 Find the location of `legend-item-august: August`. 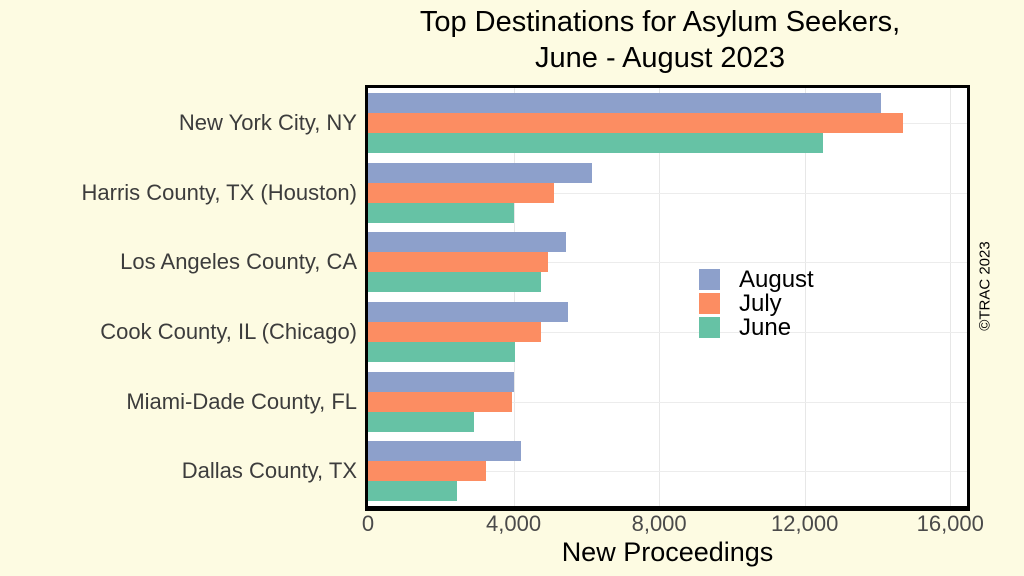

legend-item-august: August is located at coordinates (756, 279).